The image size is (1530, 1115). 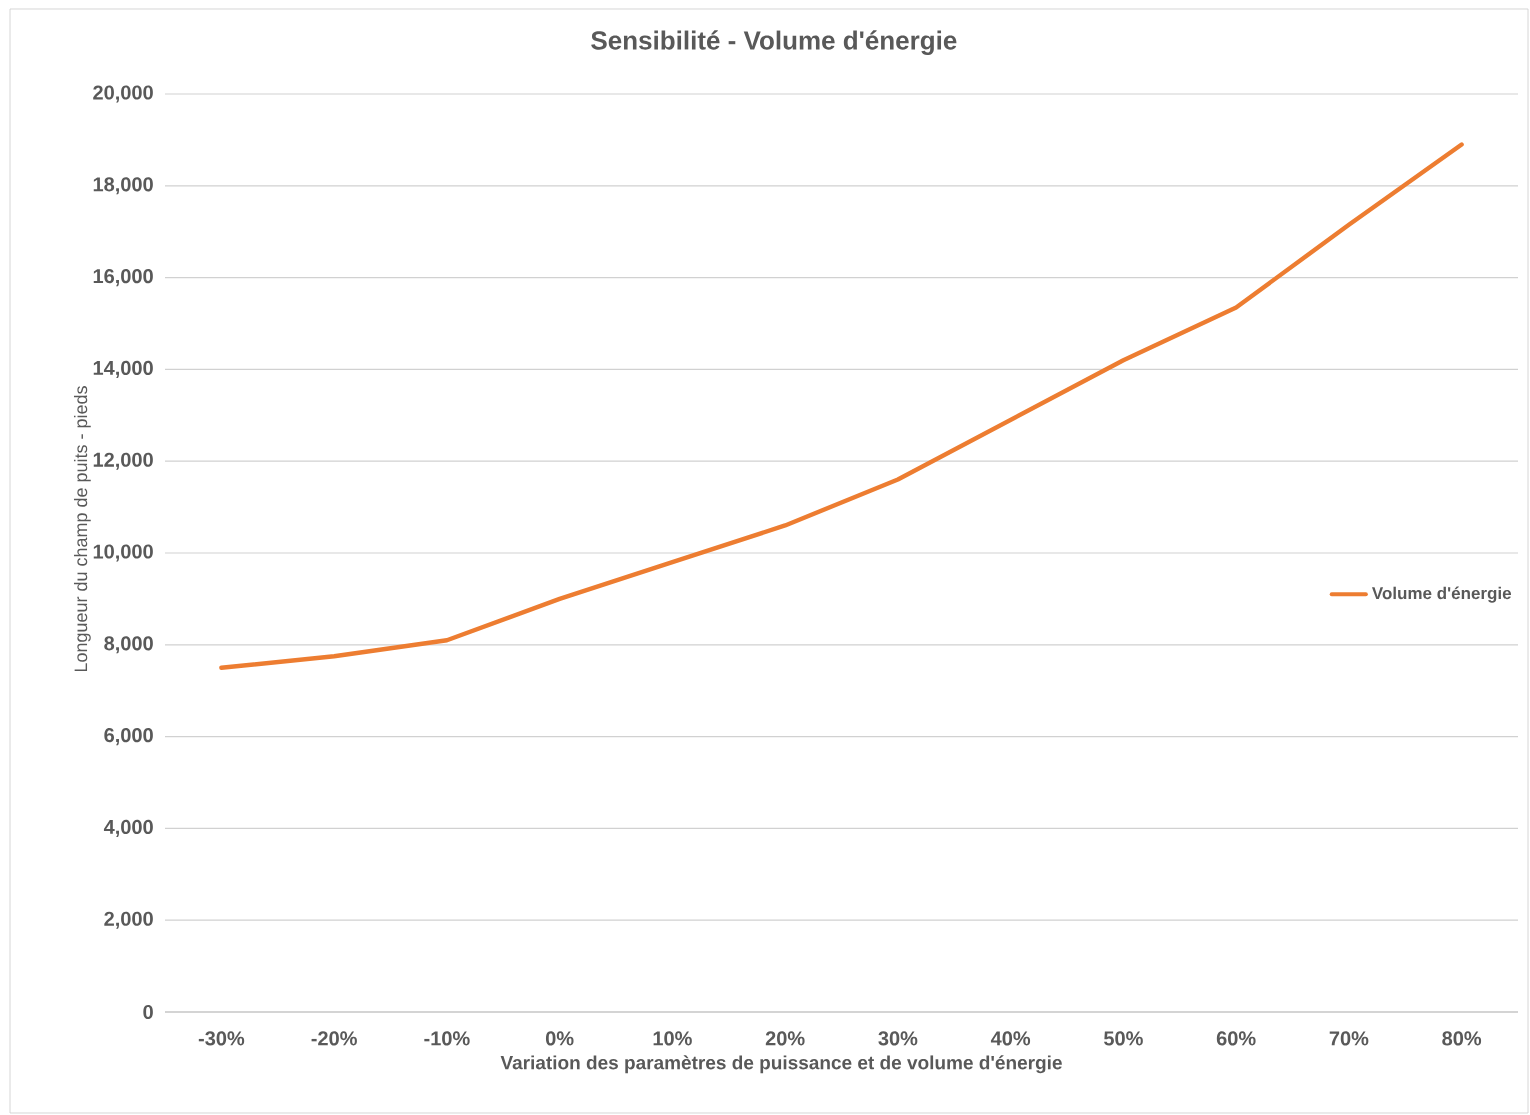 I want to click on y-tick-label: 20,000, so click(x=123, y=94).